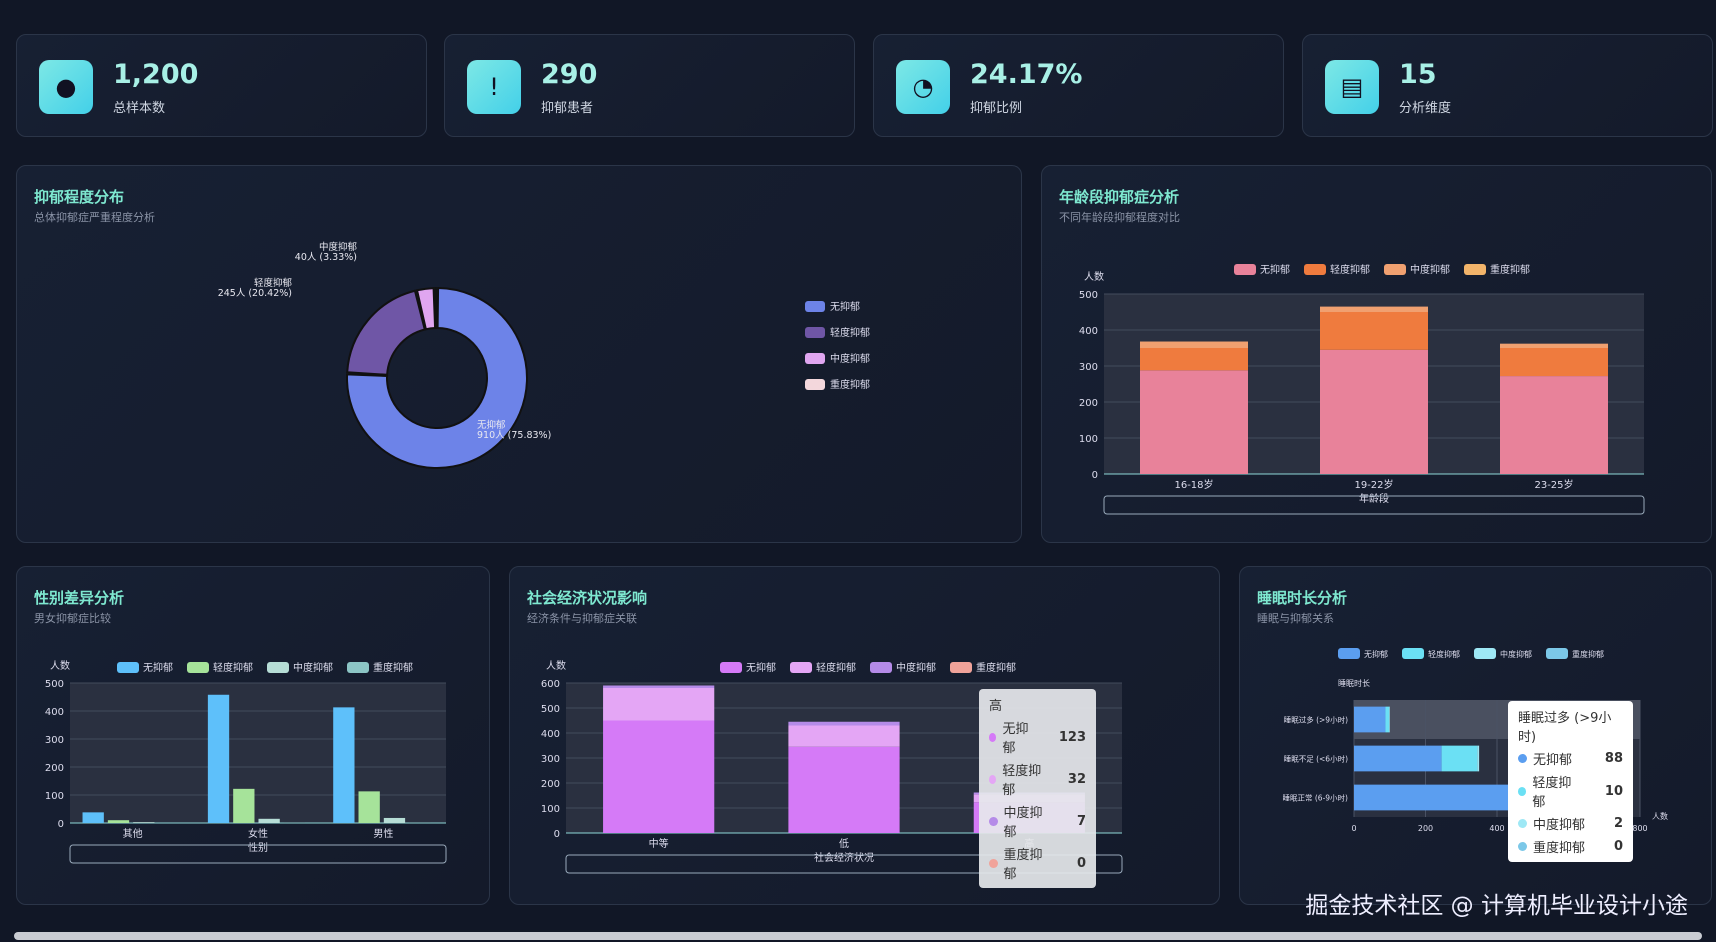  What do you see at coordinates (1570, 791) in the screenshot?
I see `tooltip-row: 轻度抑郁 10` at bounding box center [1570, 791].